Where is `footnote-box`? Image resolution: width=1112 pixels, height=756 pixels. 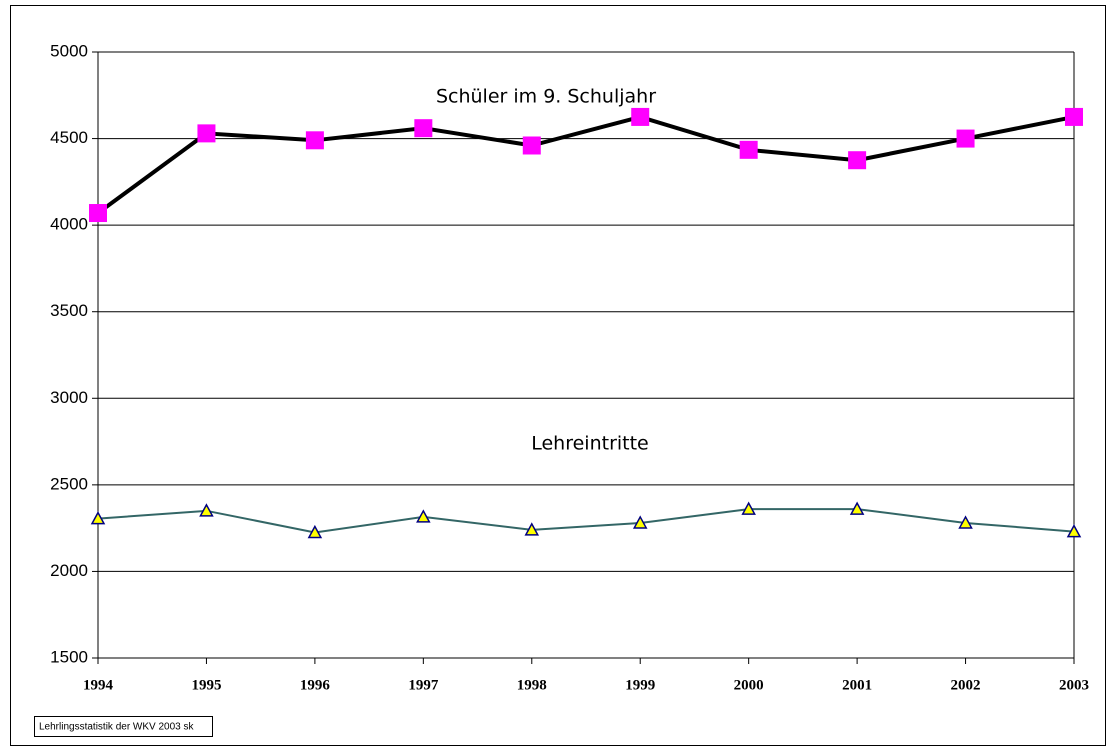 footnote-box is located at coordinates (123, 726).